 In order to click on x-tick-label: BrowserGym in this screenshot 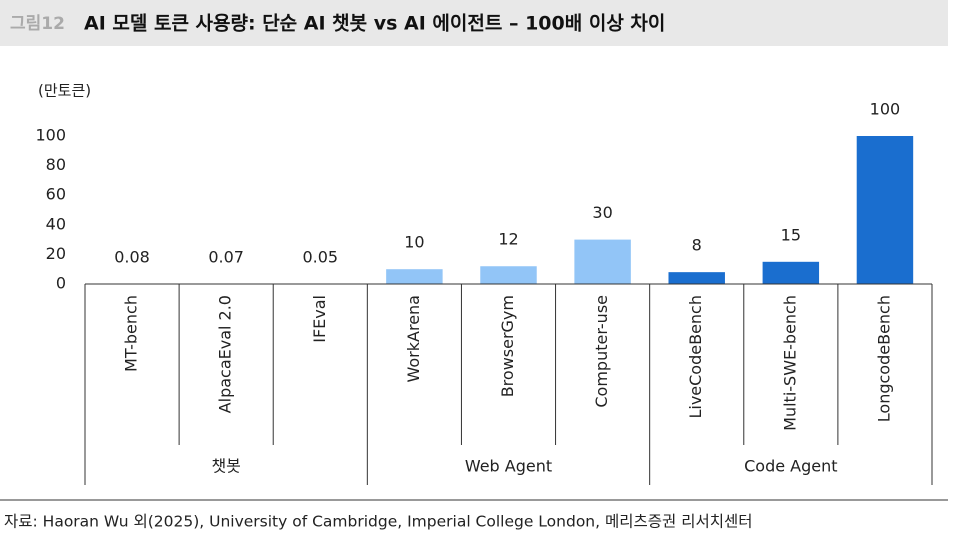, I will do `click(507, 346)`.